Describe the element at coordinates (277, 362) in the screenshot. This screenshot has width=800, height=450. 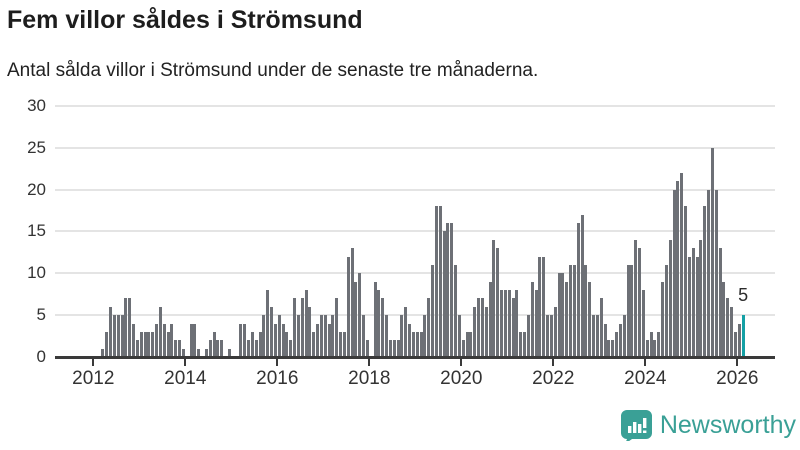
I see `x-tick-2016` at that location.